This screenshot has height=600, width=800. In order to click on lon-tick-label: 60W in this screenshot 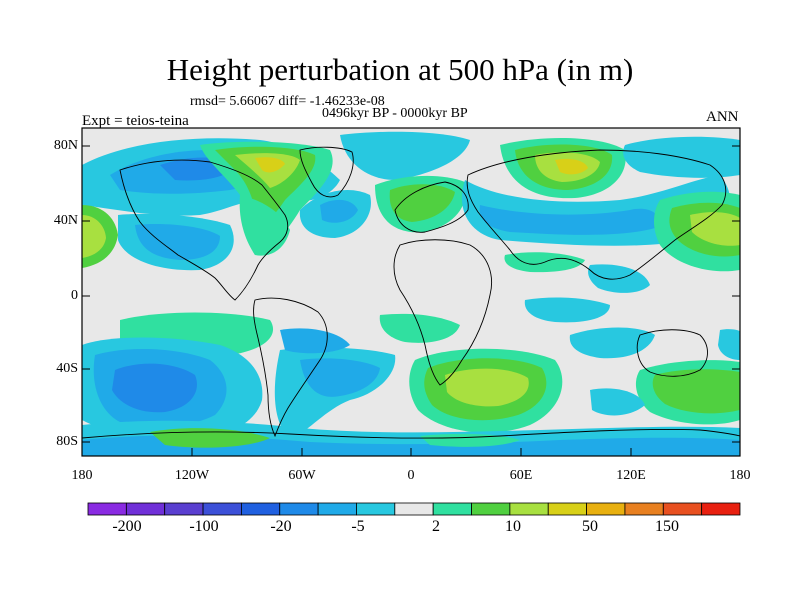, I will do `click(302, 475)`.